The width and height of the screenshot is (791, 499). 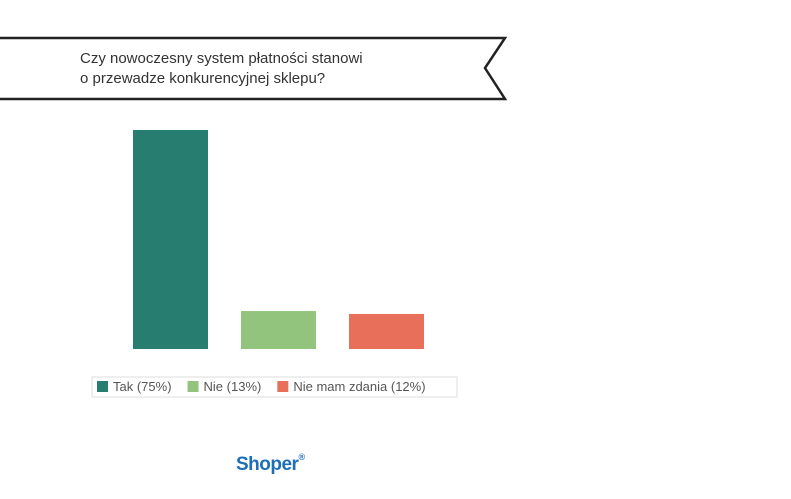 I want to click on logo: Shoper®, so click(x=270, y=463).